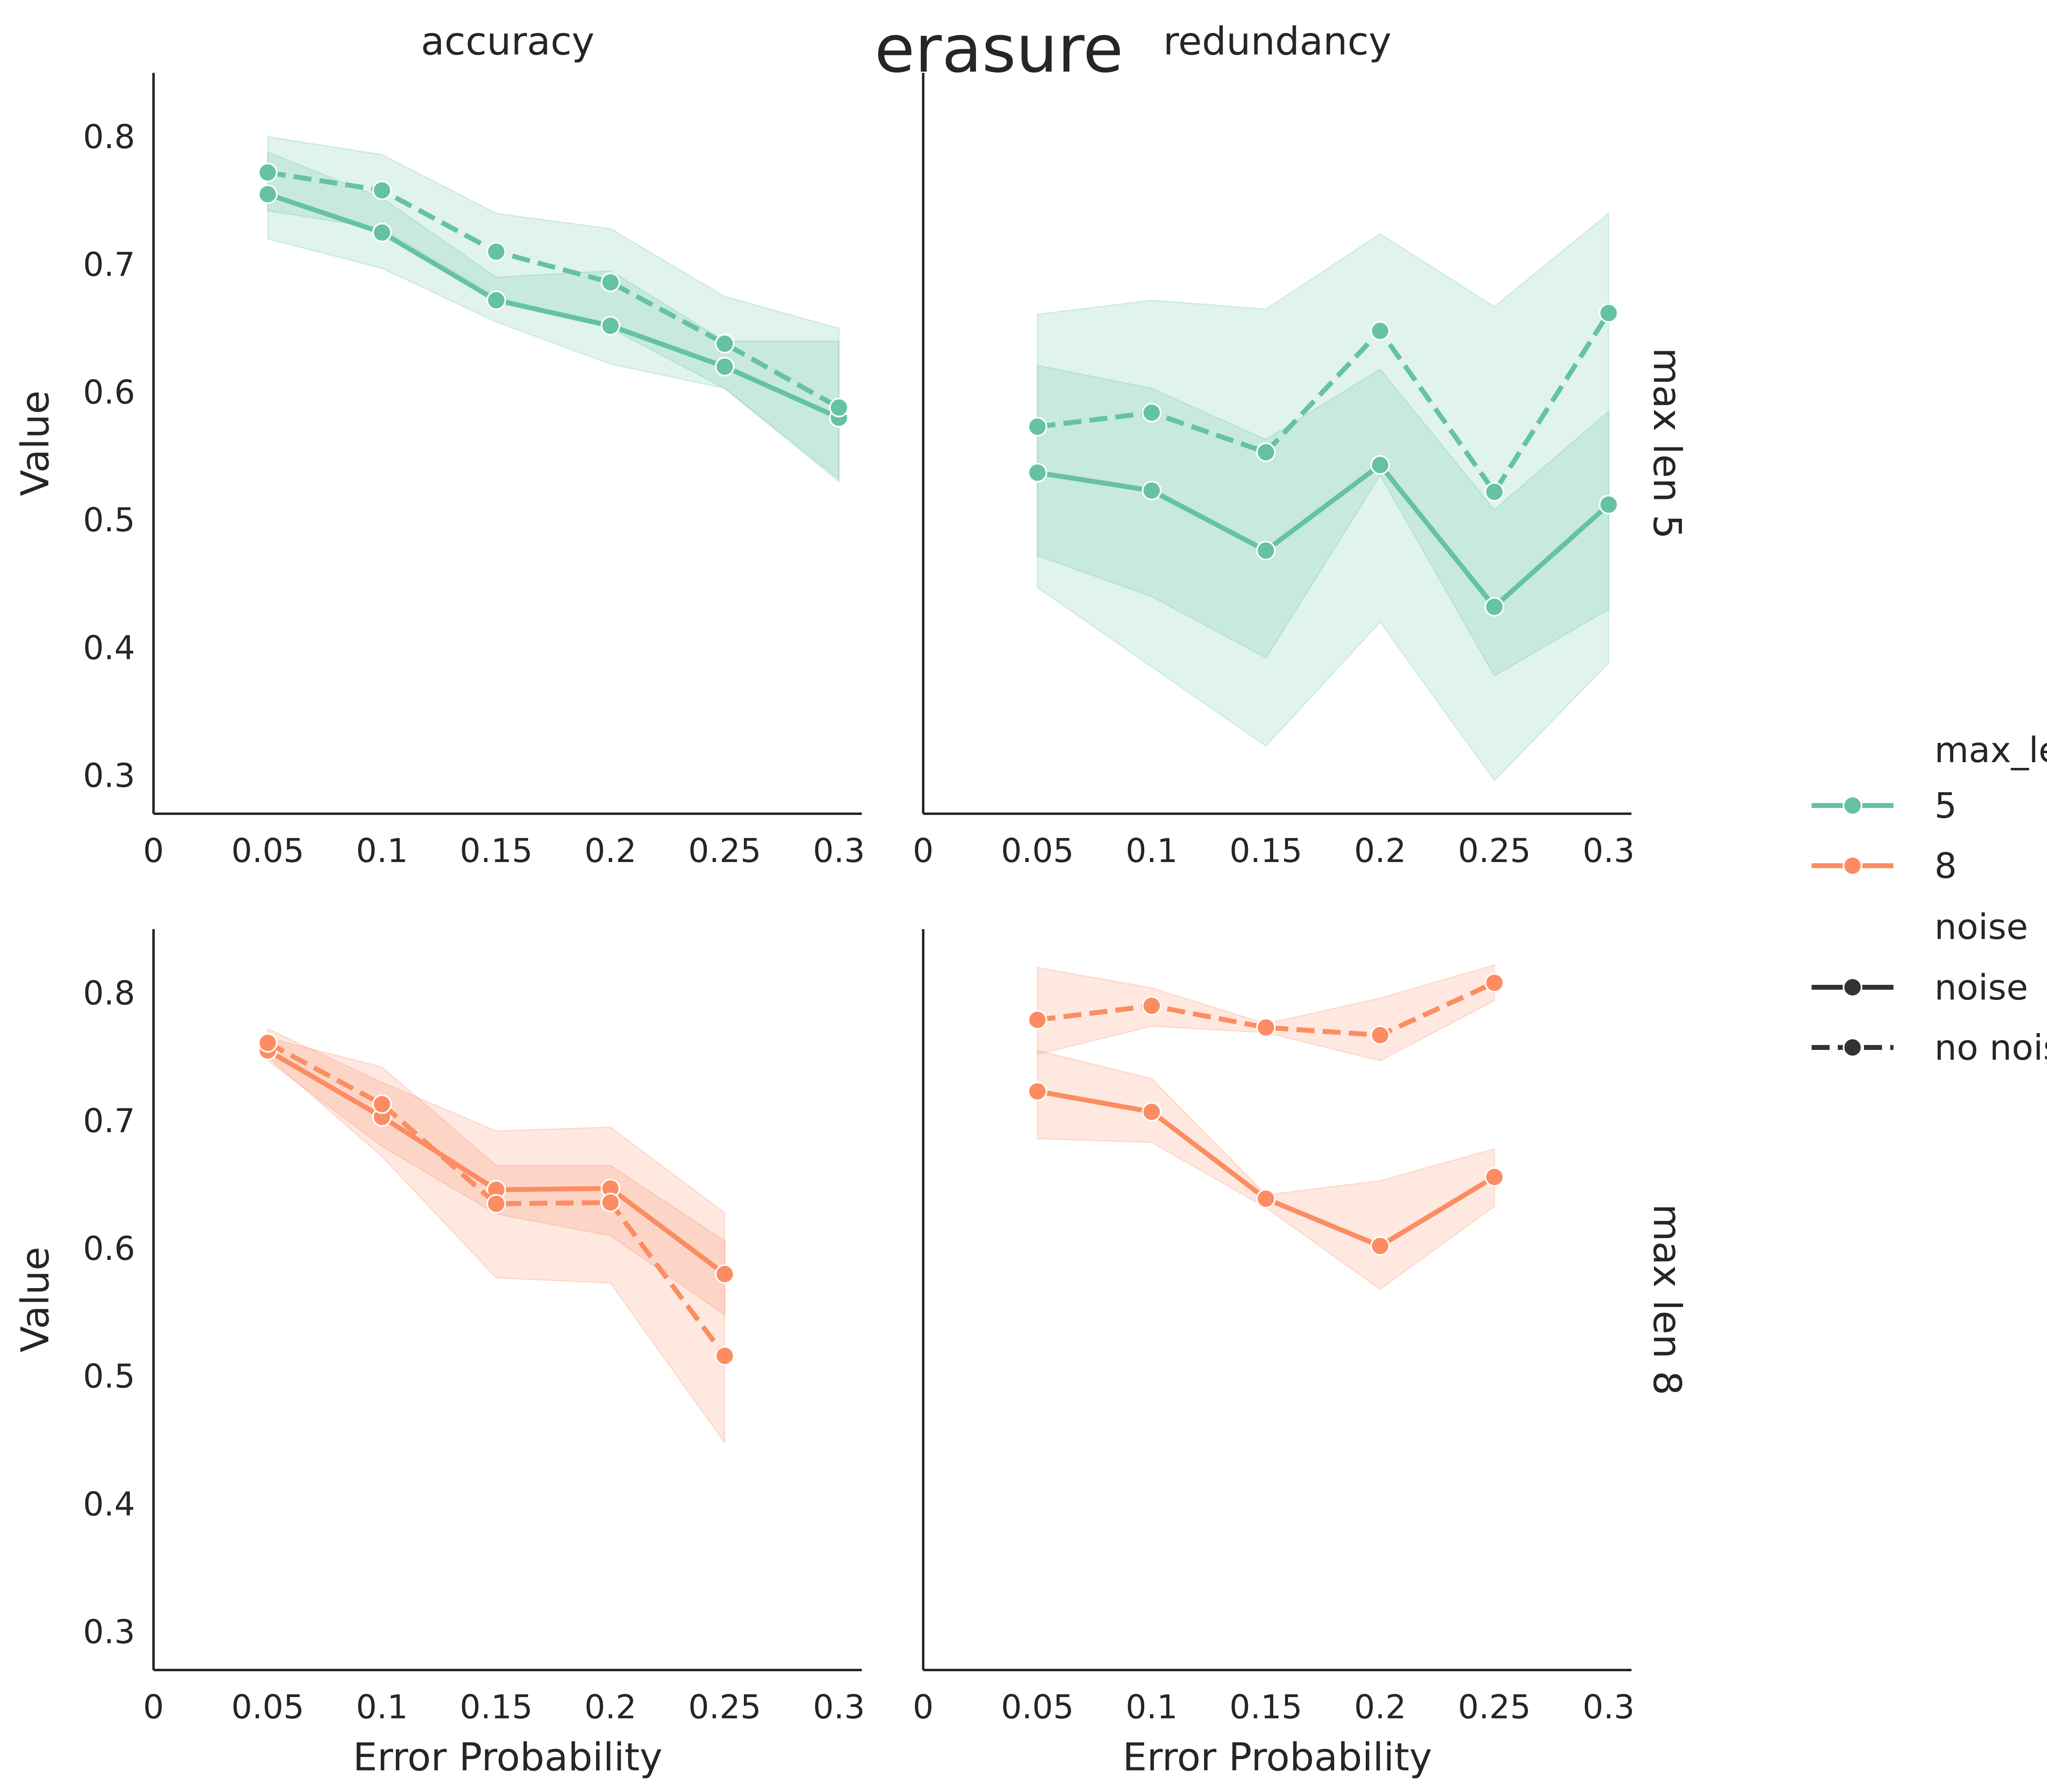 This screenshot has width=2047, height=1792. I want to click on figure-title: erasure, so click(999, 49).